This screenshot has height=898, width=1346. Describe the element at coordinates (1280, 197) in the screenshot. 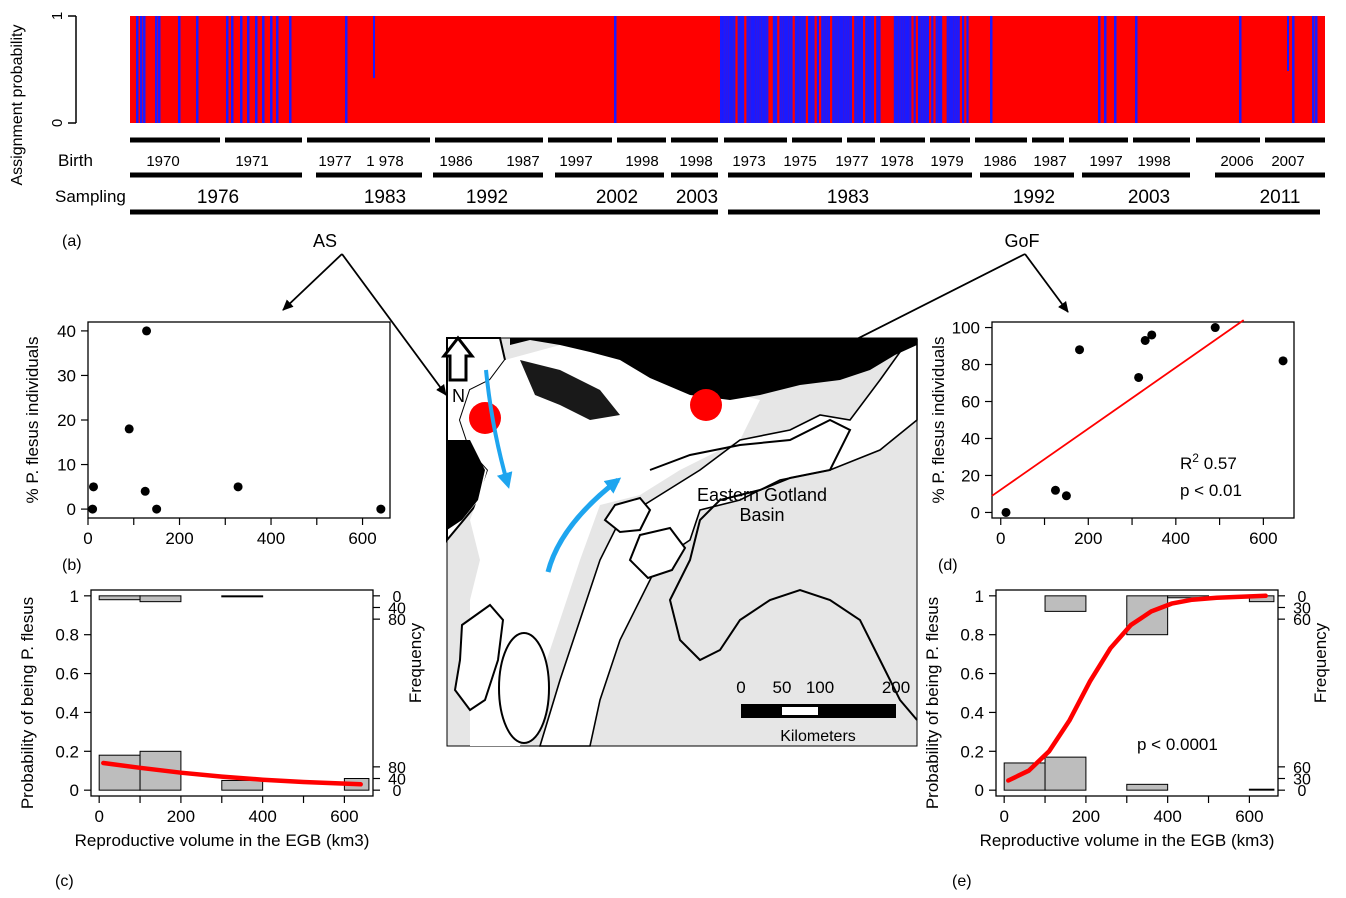

I see `sampling-year: 2011` at that location.